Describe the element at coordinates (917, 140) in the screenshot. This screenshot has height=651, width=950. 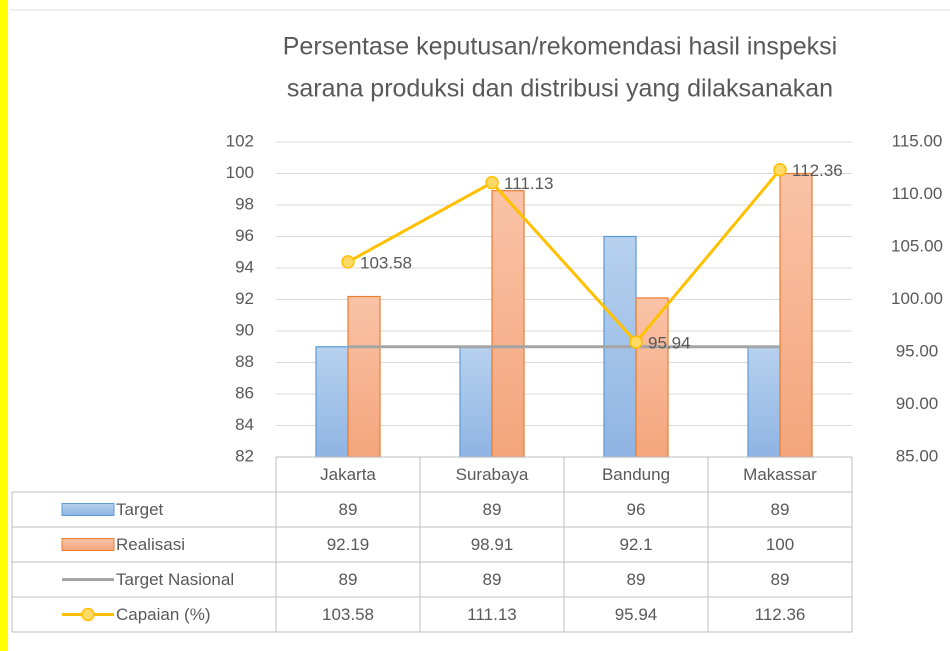
I see `y2-tick-label: 115.00` at that location.